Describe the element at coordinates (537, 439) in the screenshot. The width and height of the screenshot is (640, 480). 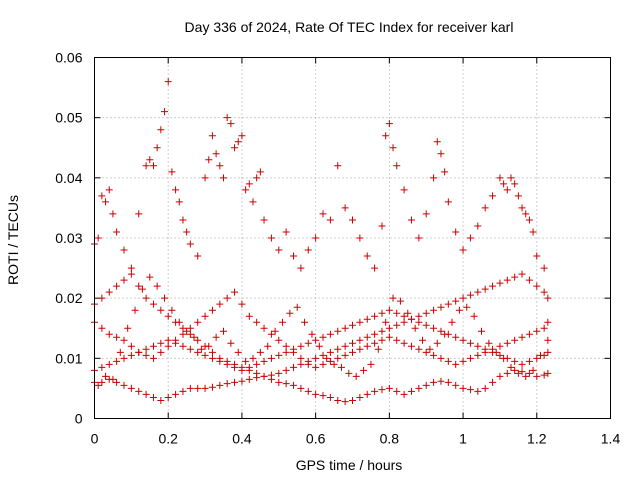
I see `x-tick-label: 1.2` at that location.